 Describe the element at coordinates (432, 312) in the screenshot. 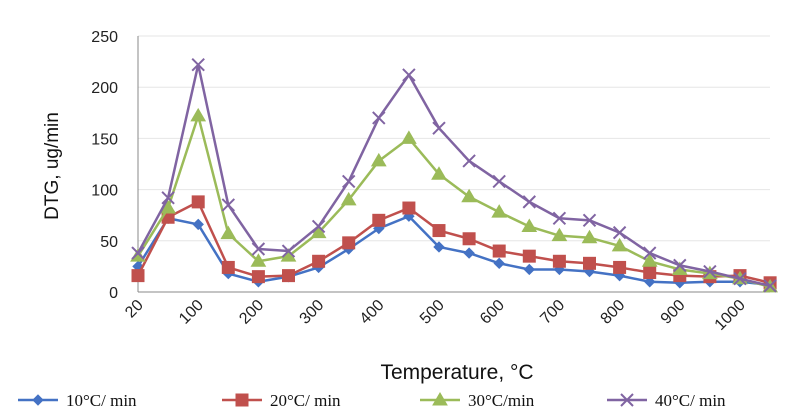

I see `x-tick-label: 500` at that location.